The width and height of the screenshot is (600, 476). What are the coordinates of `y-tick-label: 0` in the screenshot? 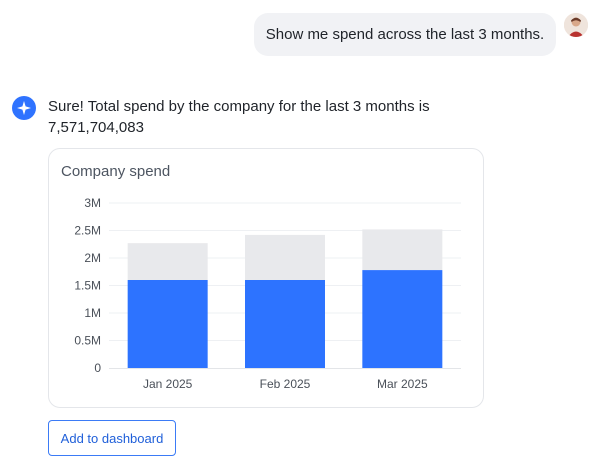 It's located at (97, 368).